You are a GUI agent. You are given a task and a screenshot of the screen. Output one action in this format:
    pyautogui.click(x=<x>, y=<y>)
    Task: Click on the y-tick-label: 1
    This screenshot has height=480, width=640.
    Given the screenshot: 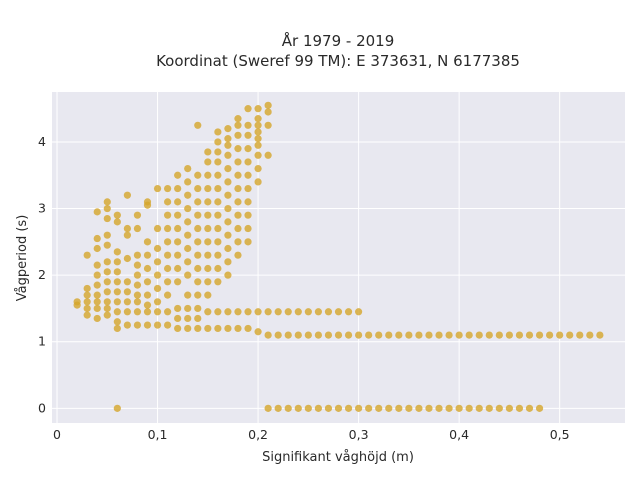 What is the action you would take?
    pyautogui.click(x=42, y=341)
    